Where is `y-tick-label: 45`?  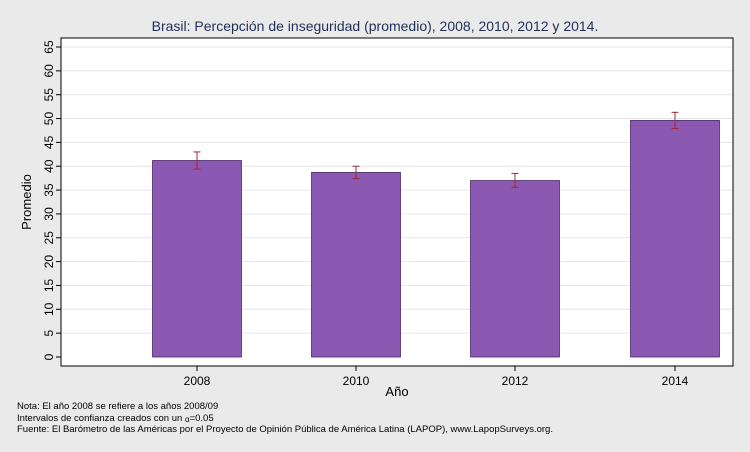
y-tick-label: 45 is located at coordinates (49, 142).